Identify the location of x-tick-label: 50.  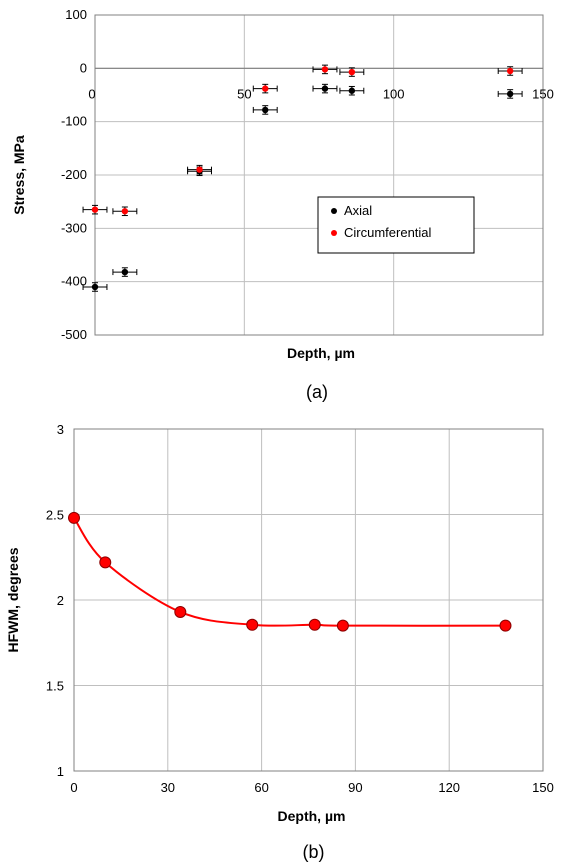
(244, 93).